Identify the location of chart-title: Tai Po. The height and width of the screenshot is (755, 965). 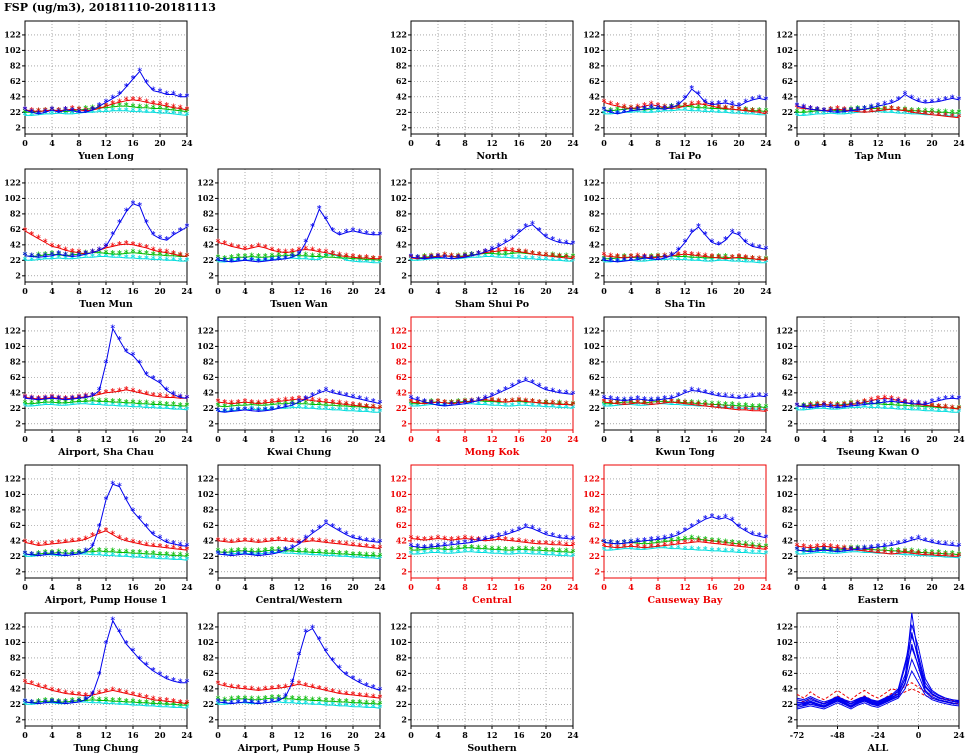
(685, 156).